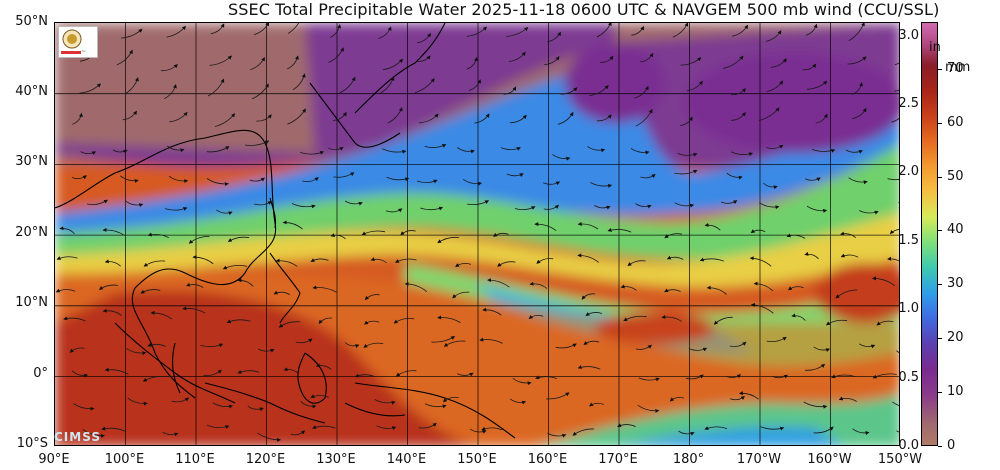  What do you see at coordinates (176, 368) in the screenshot?
I see `coastline` at bounding box center [176, 368].